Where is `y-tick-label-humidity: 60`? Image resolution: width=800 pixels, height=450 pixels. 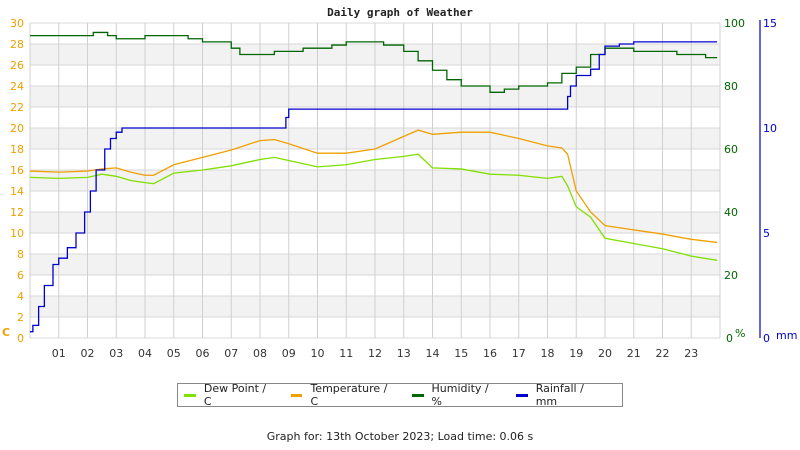
y-tick-label-humidity: 60 is located at coordinates (731, 149).